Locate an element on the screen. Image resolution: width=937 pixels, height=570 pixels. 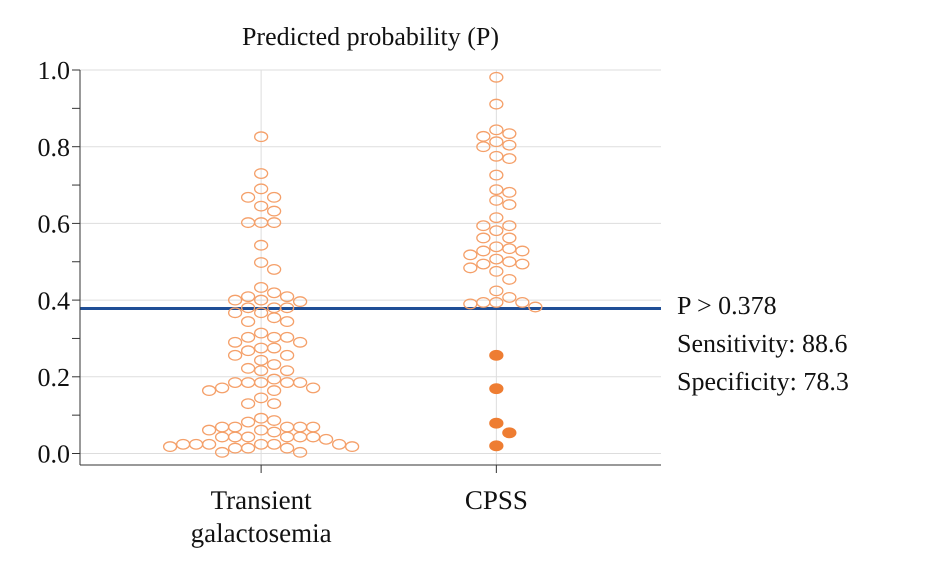
text: Specificity: 78.3 is located at coordinates (763, 381).